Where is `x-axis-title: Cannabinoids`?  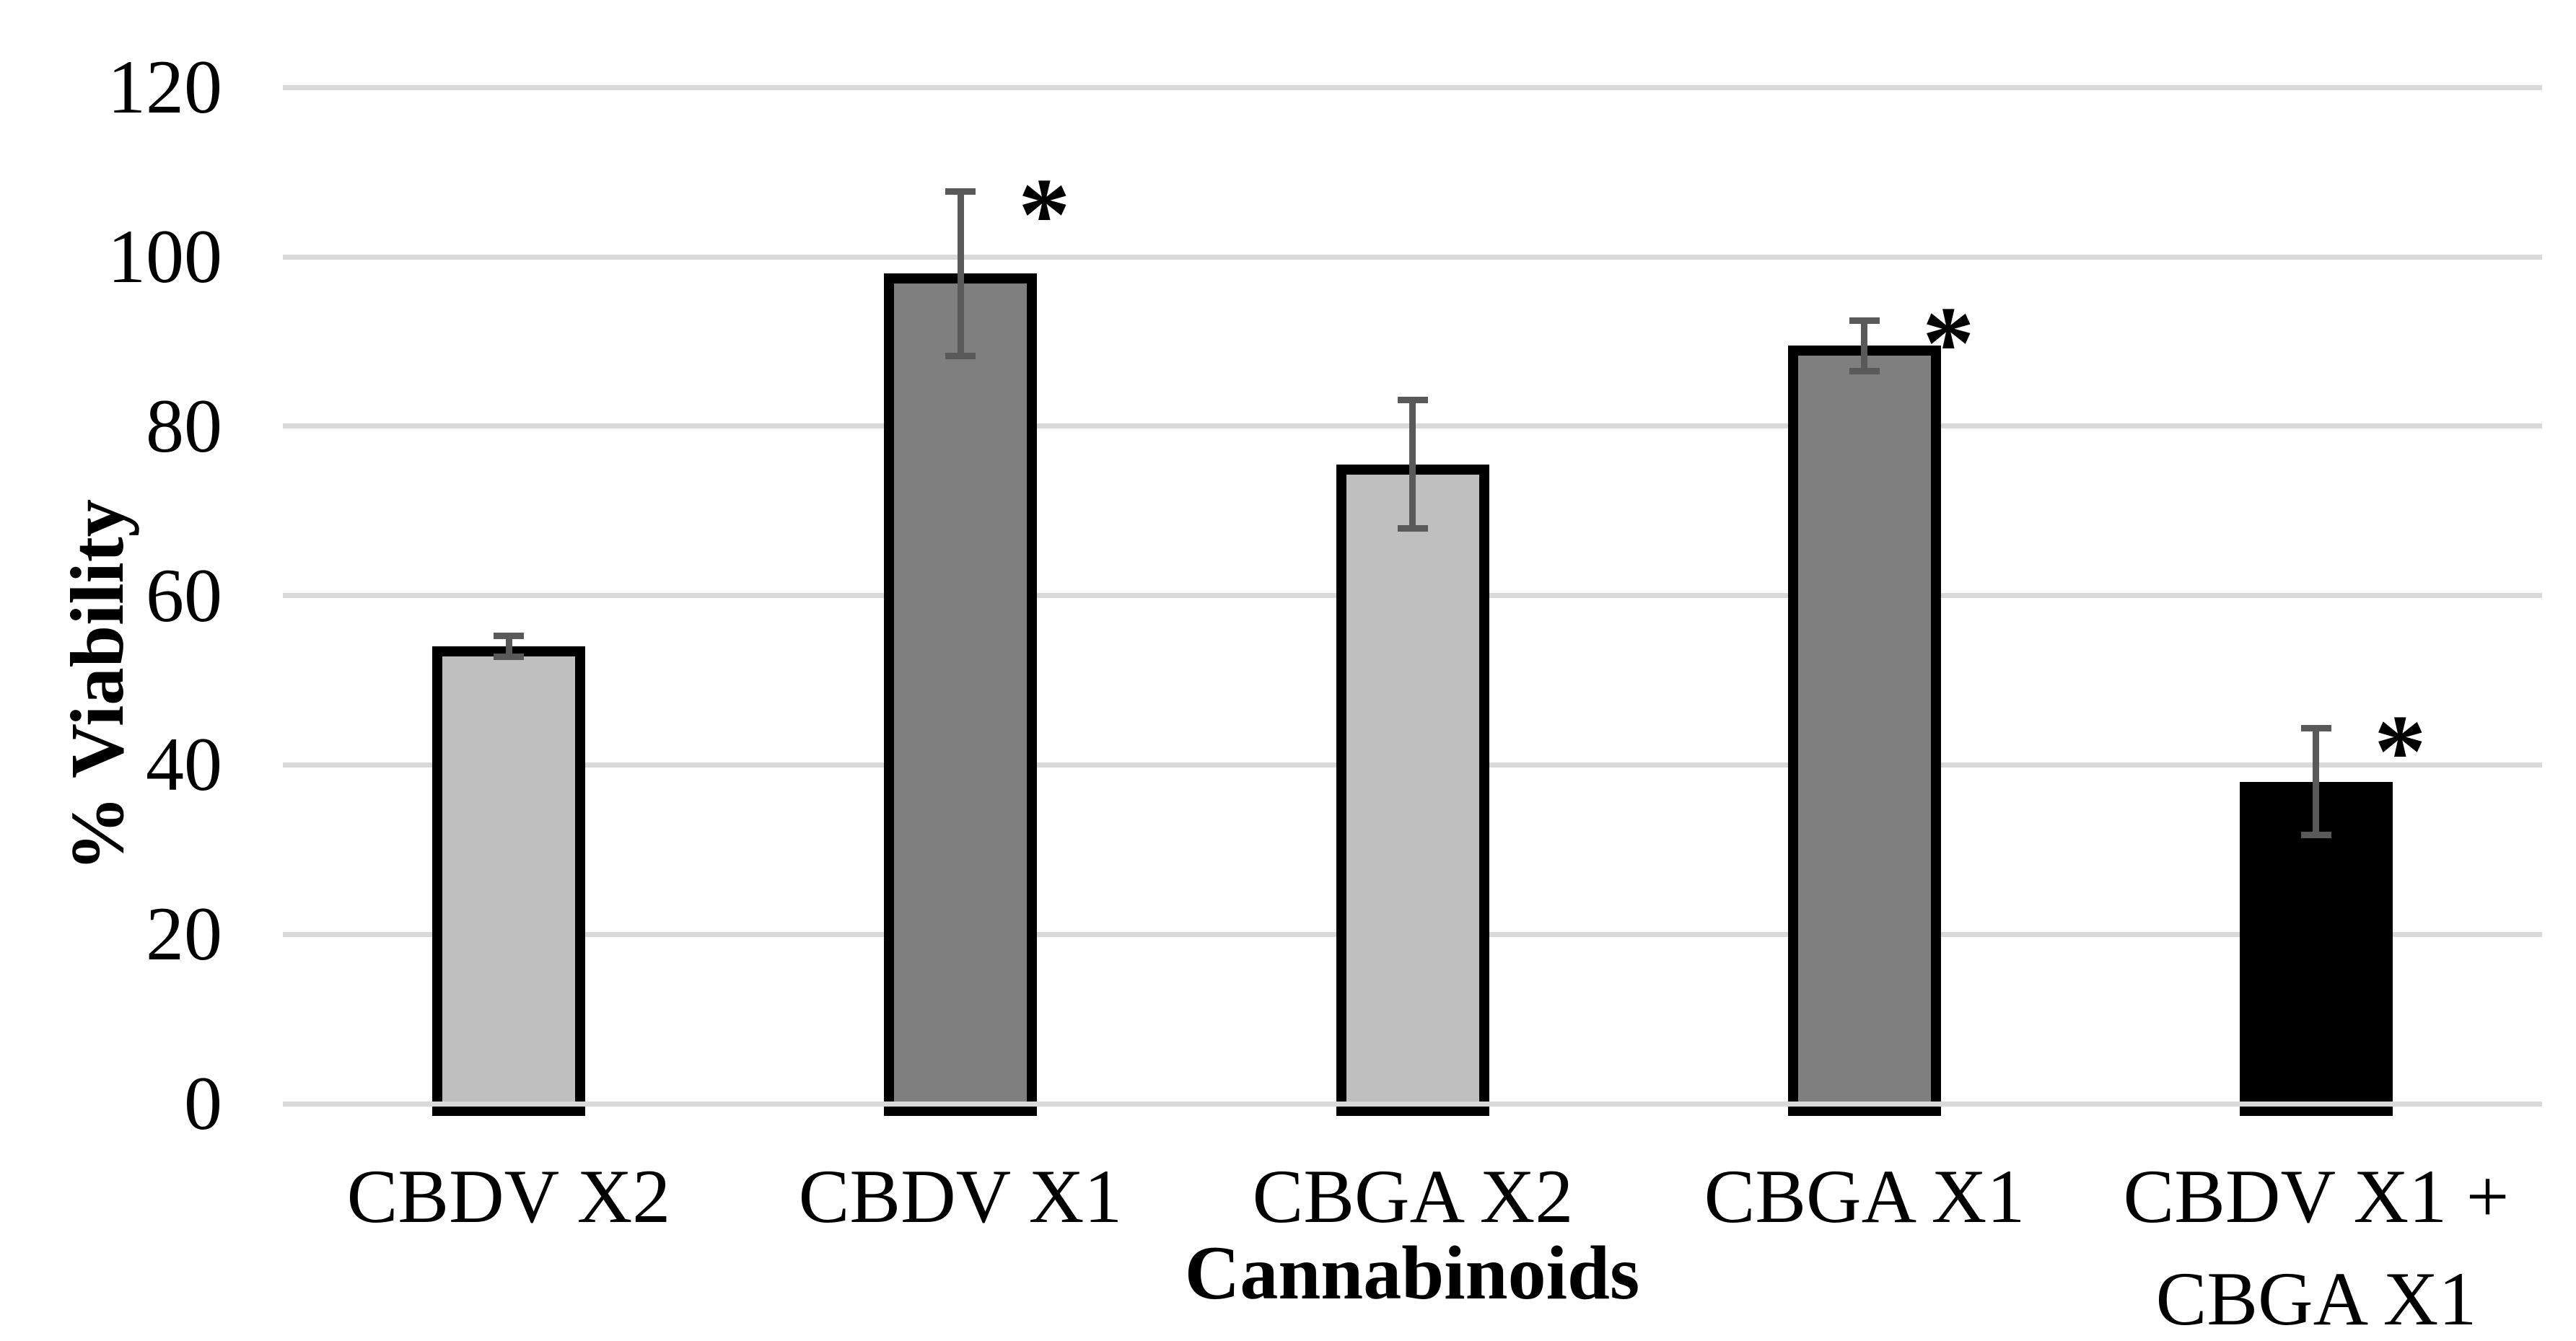 x-axis-title: Cannabinoids is located at coordinates (1412, 1273).